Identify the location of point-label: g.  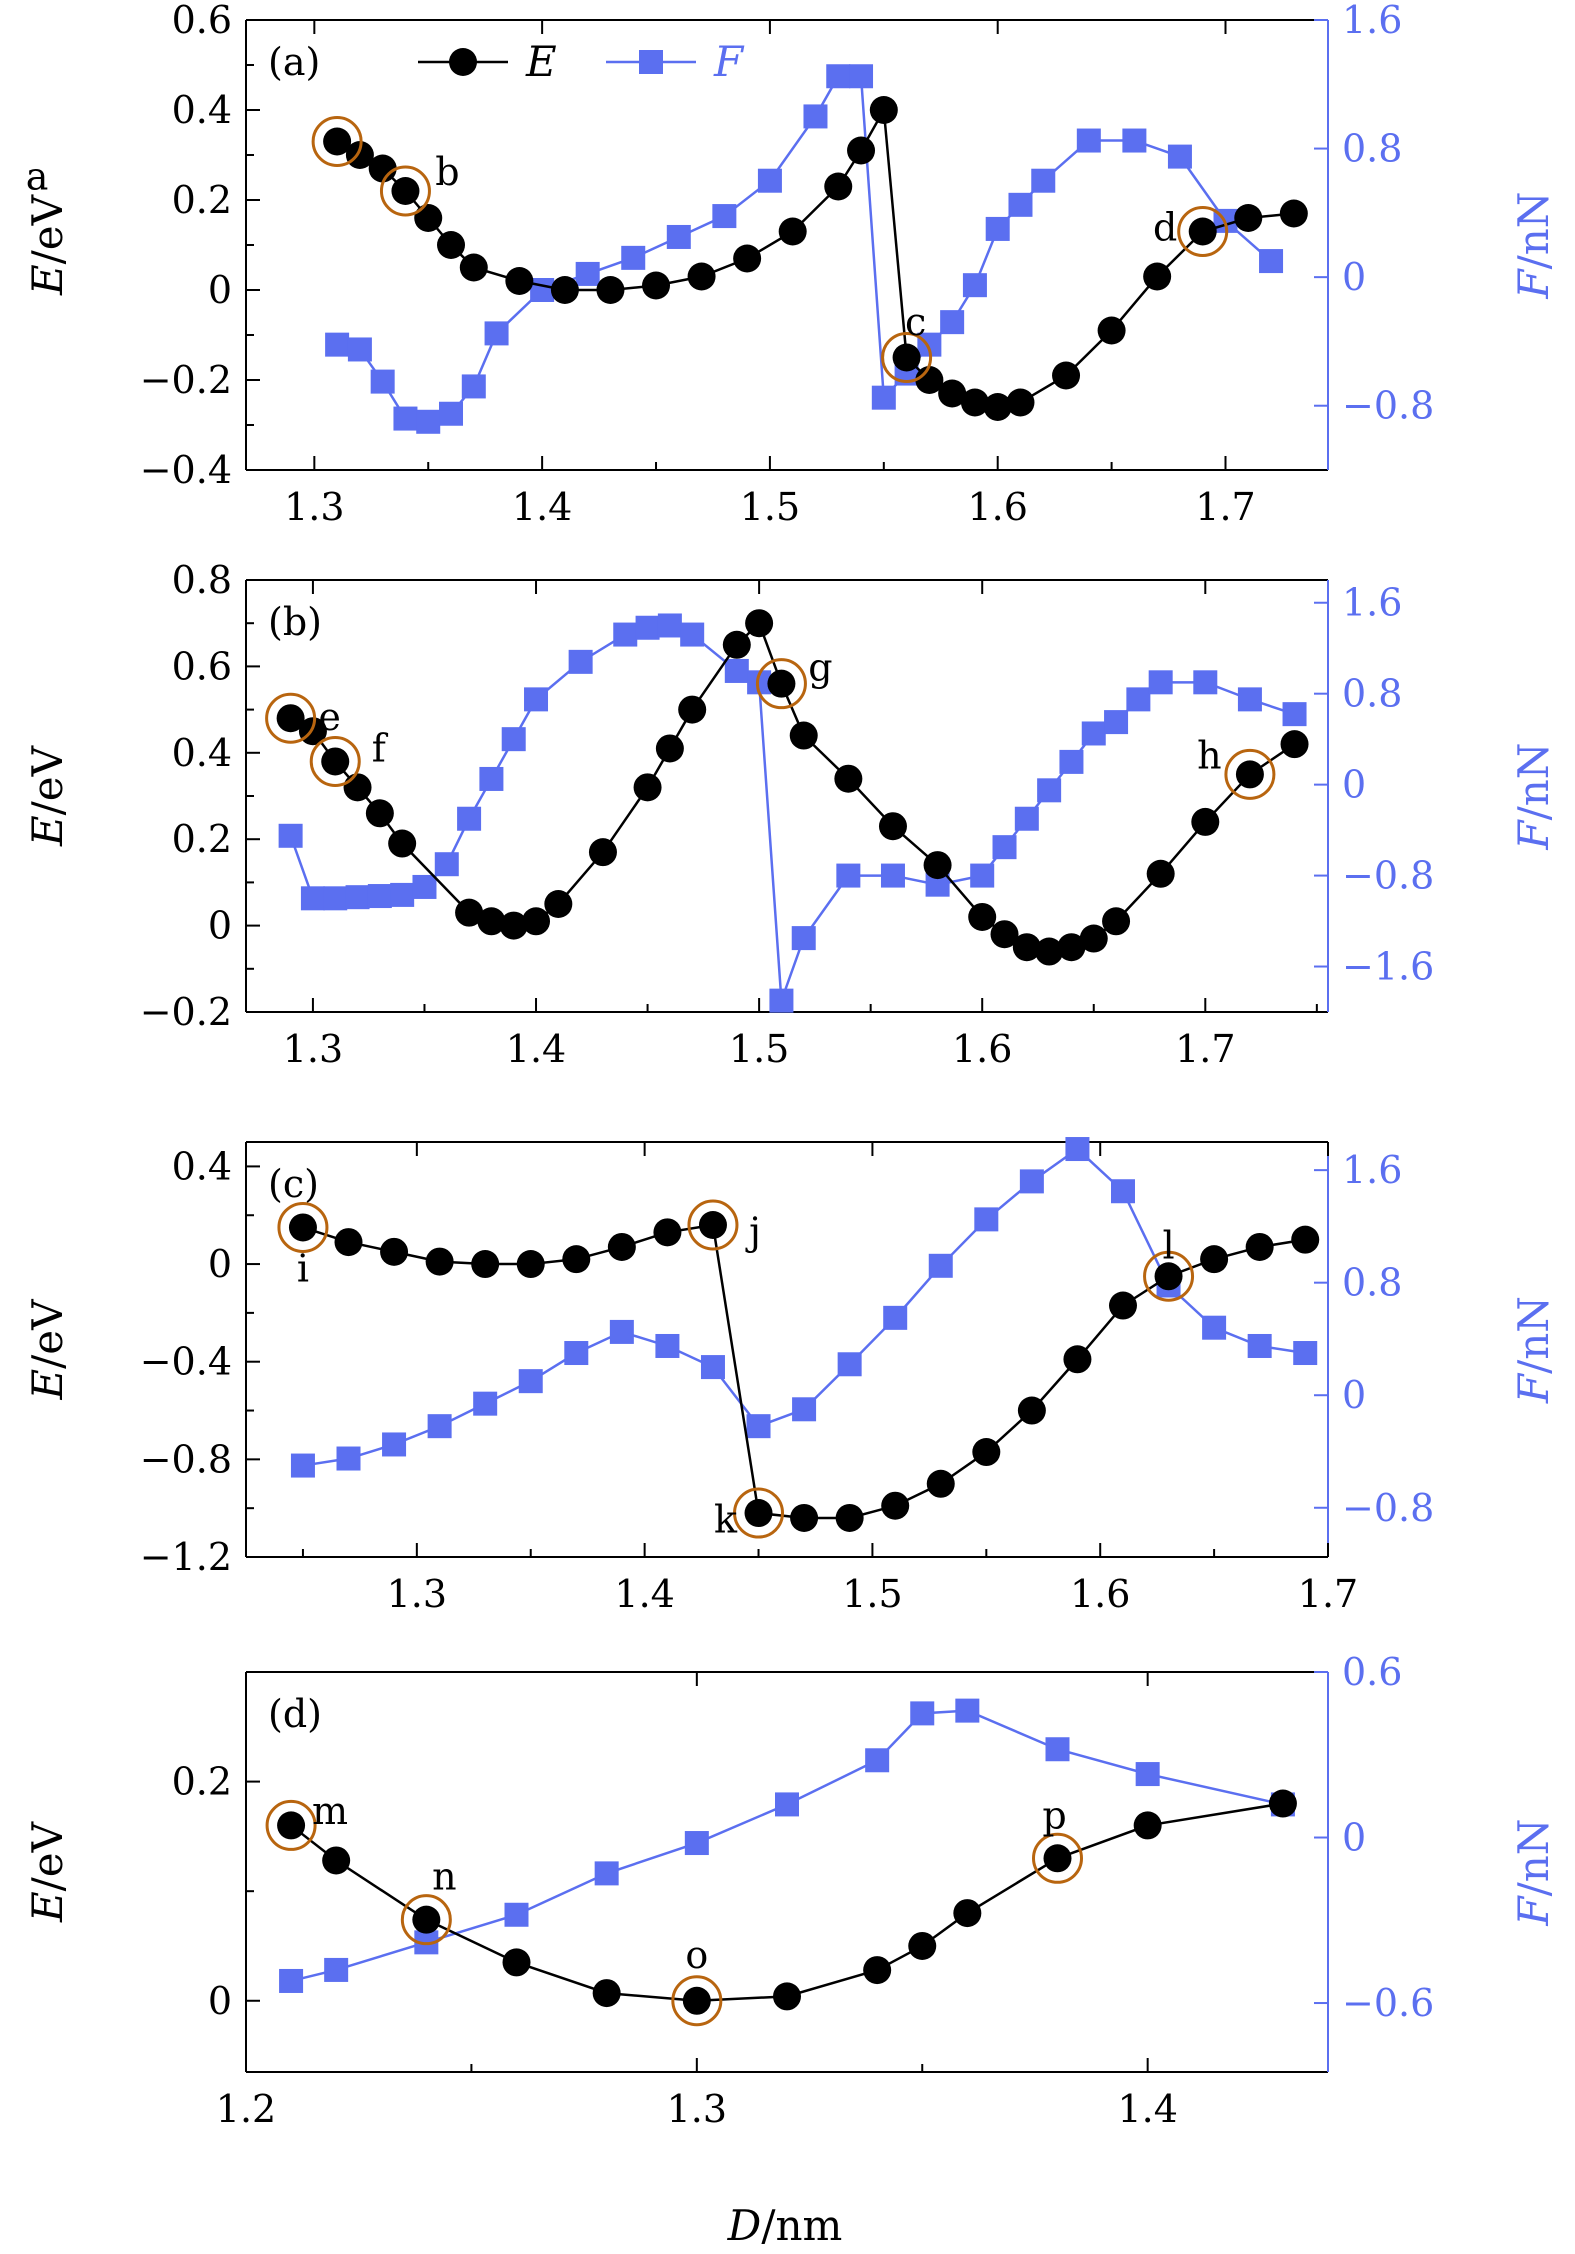
(820, 668).